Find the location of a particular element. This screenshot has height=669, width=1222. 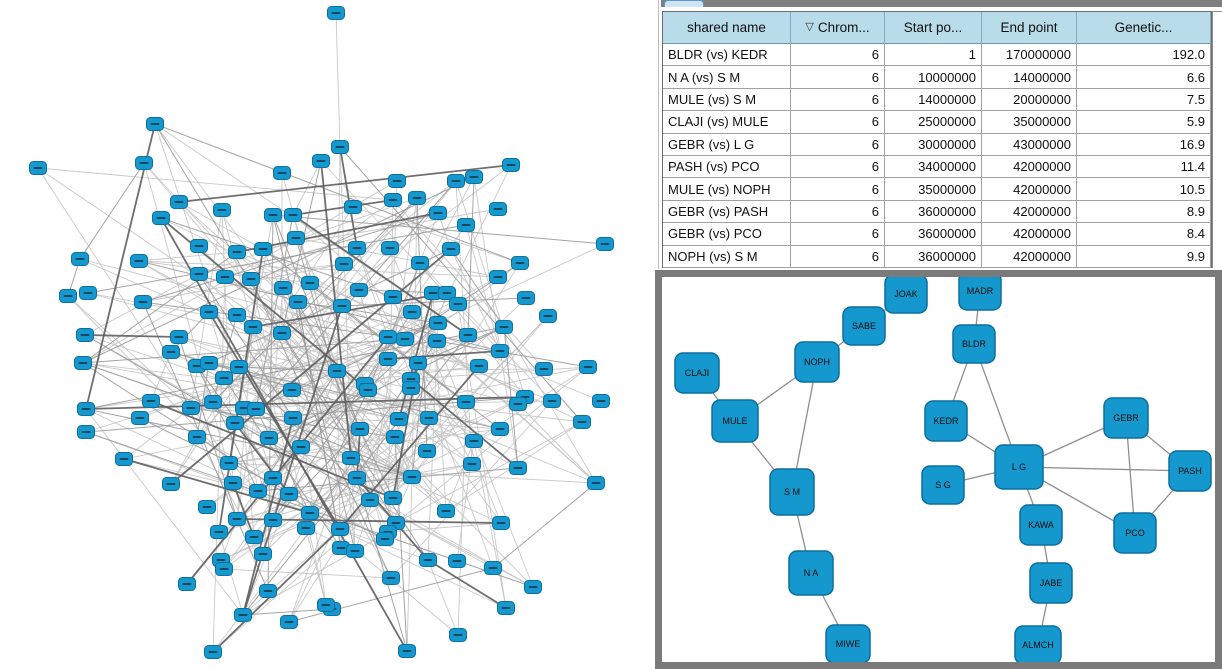

cell-value: 5.9 is located at coordinates (1144, 122).